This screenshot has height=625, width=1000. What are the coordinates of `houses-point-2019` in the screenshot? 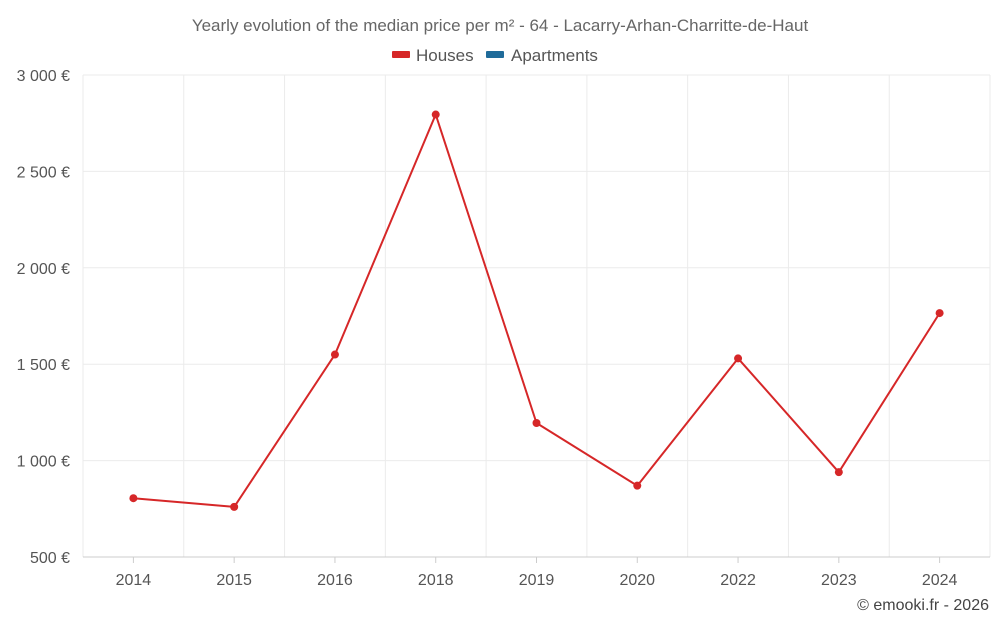 It's located at (536, 423).